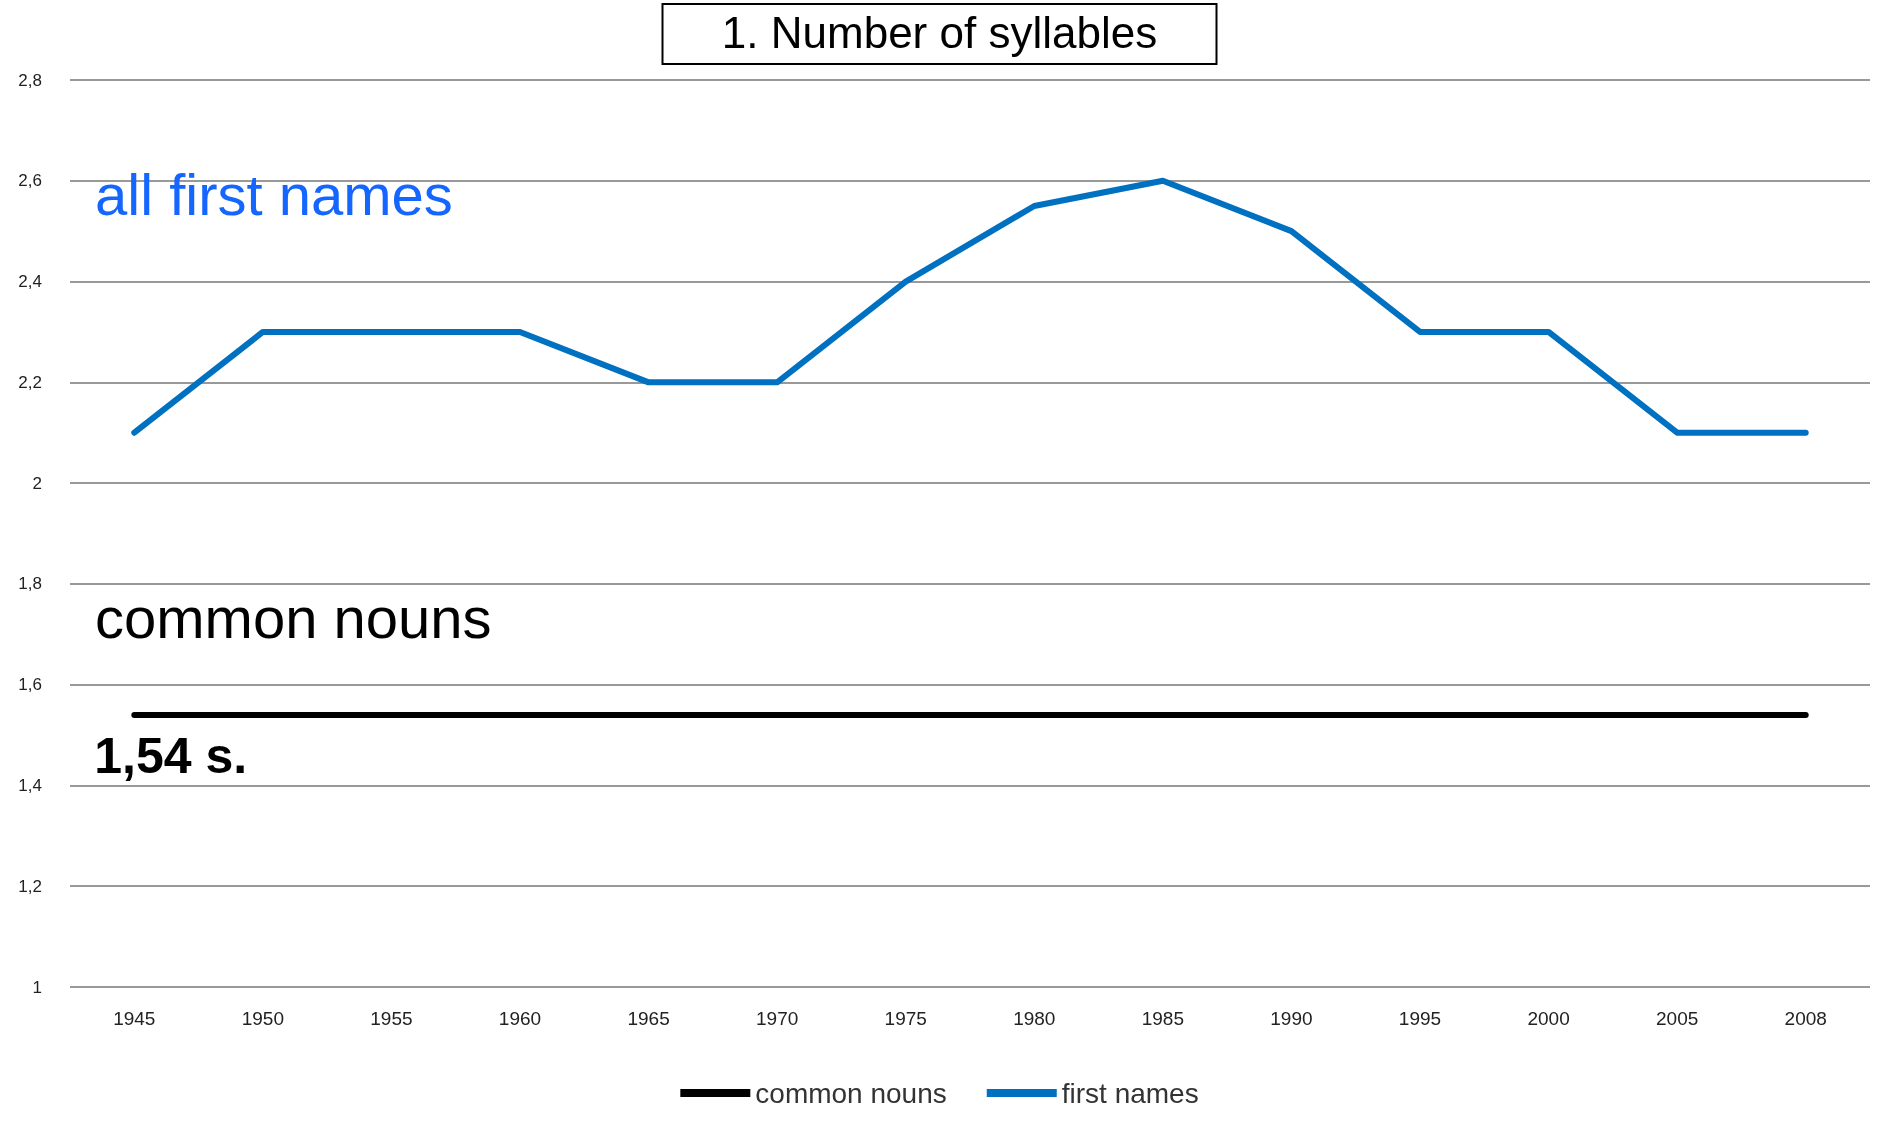 Image resolution: width=1879 pixels, height=1122 pixels. Describe the element at coordinates (171, 755) in the screenshot. I see `annotation: 1,54 s.` at that location.